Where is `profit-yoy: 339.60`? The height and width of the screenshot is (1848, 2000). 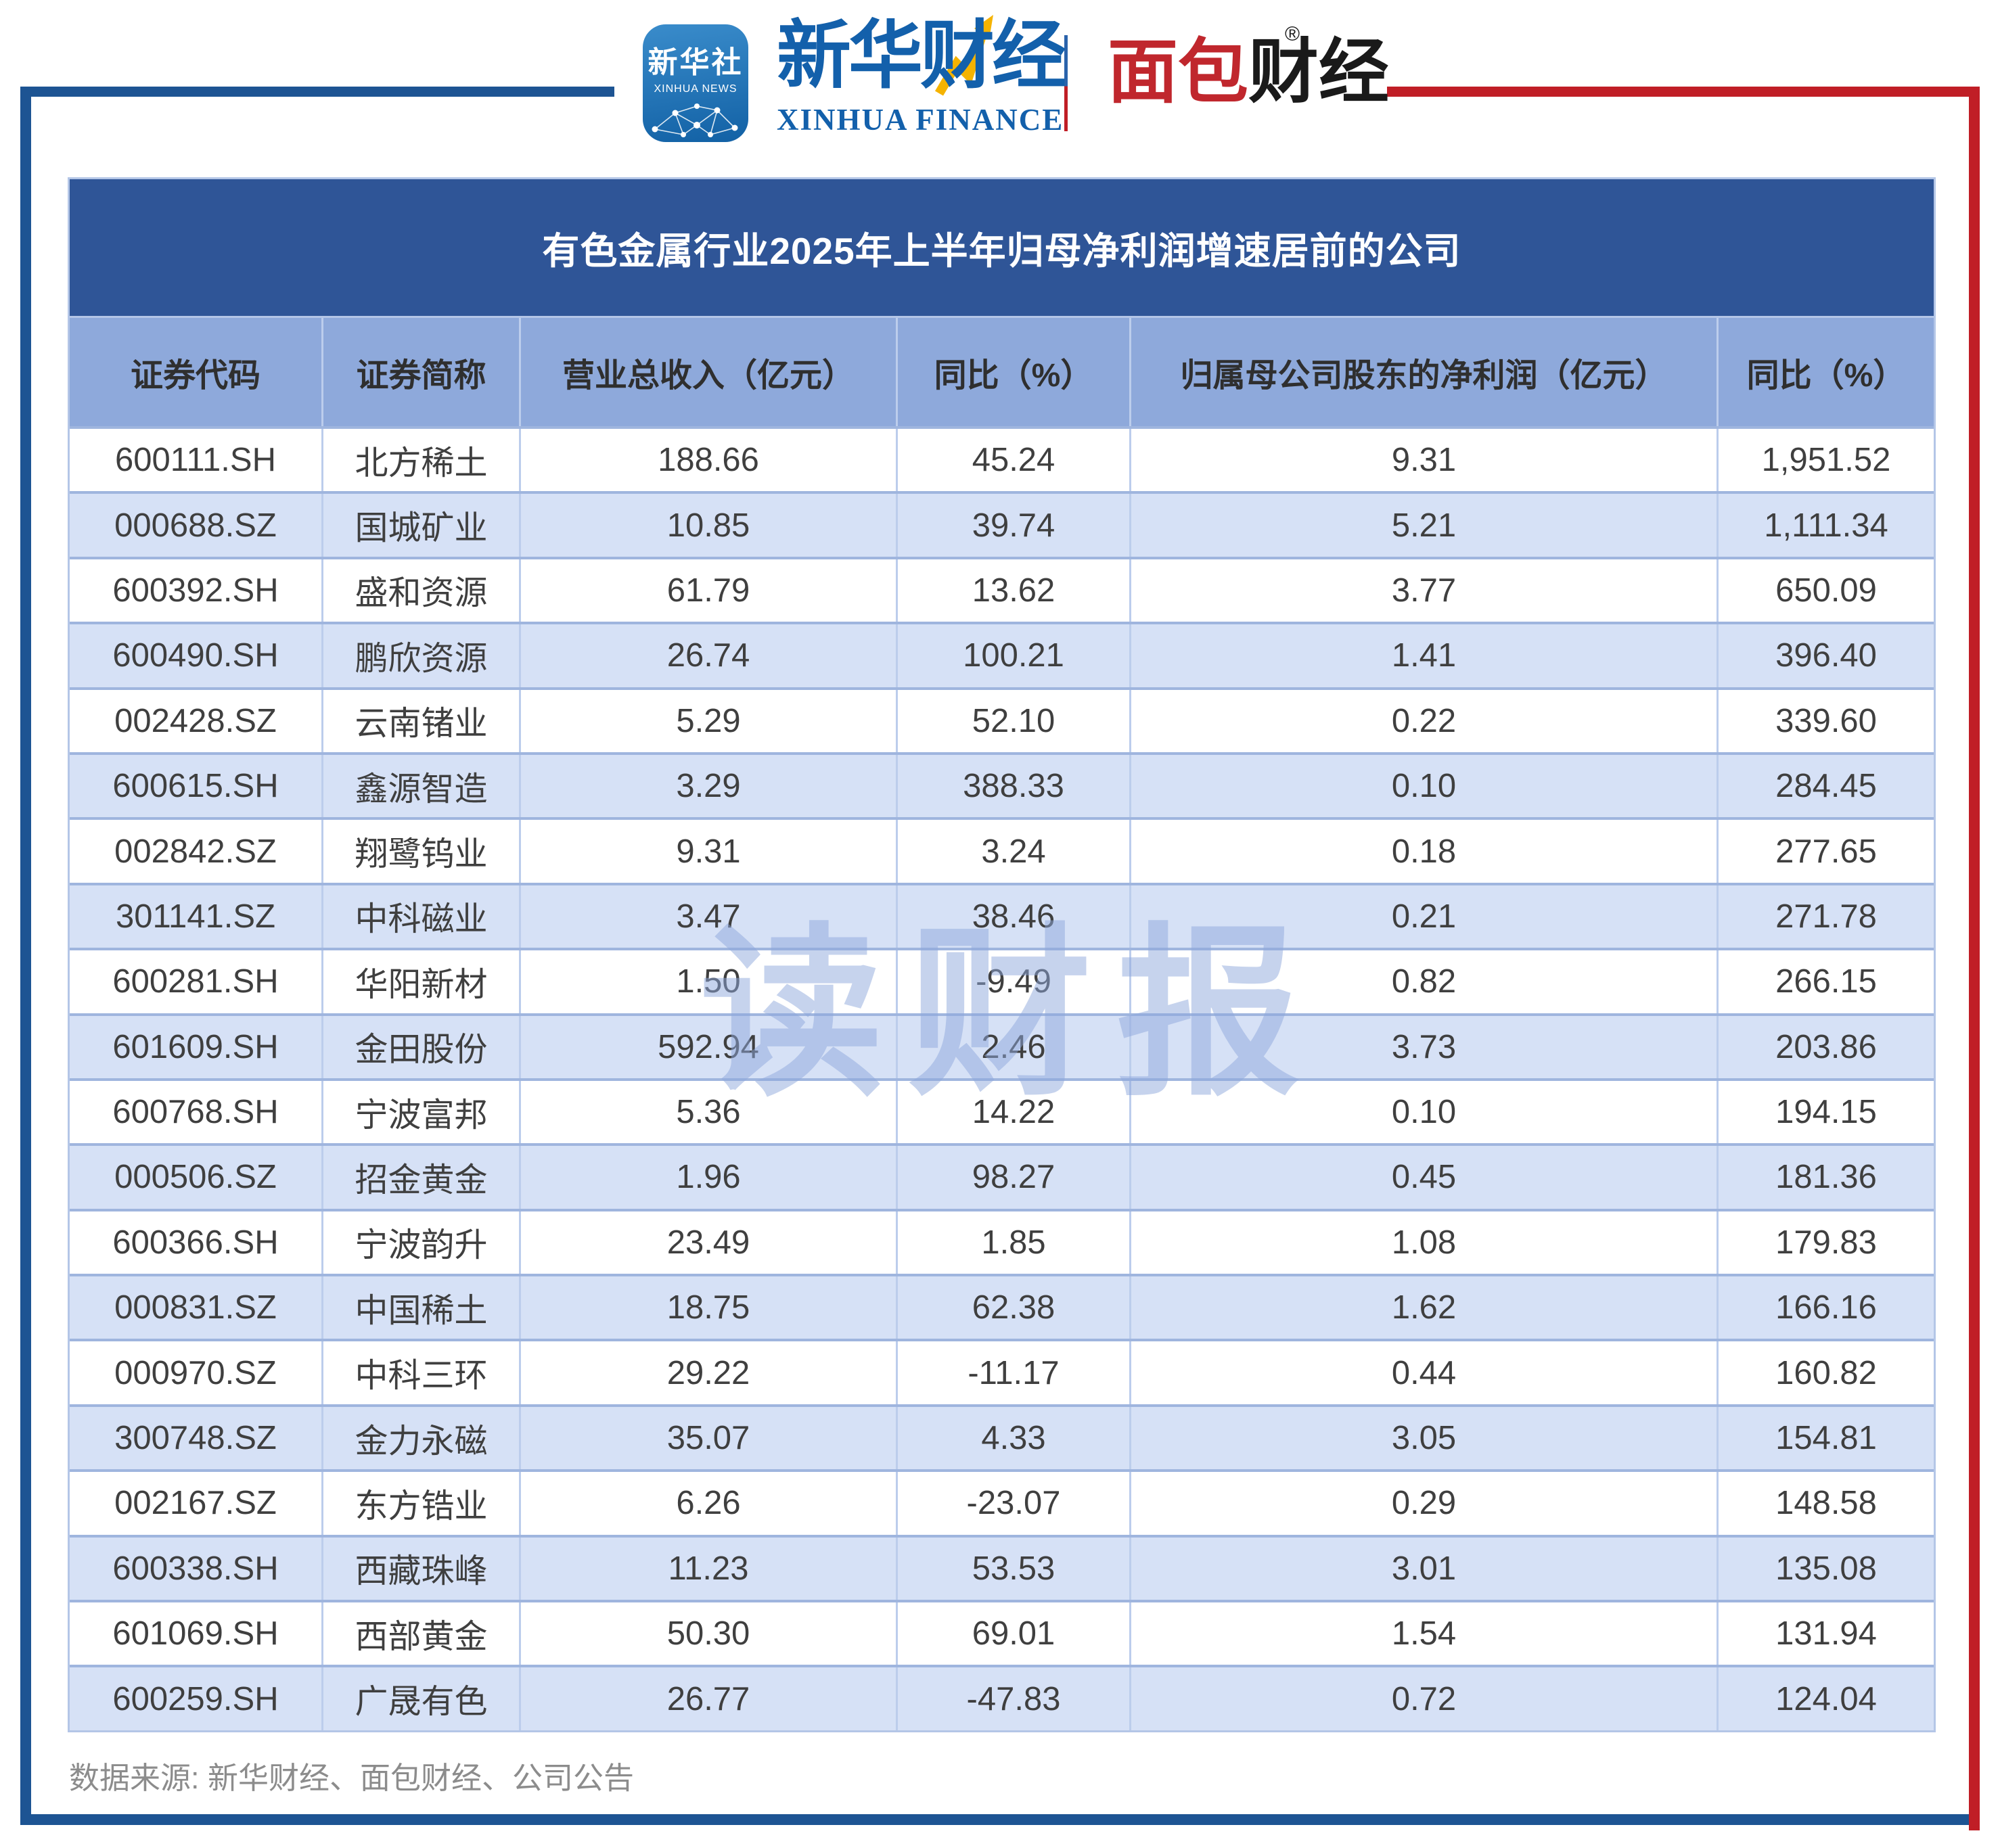
profit-yoy: 339.60 is located at coordinates (1825, 720).